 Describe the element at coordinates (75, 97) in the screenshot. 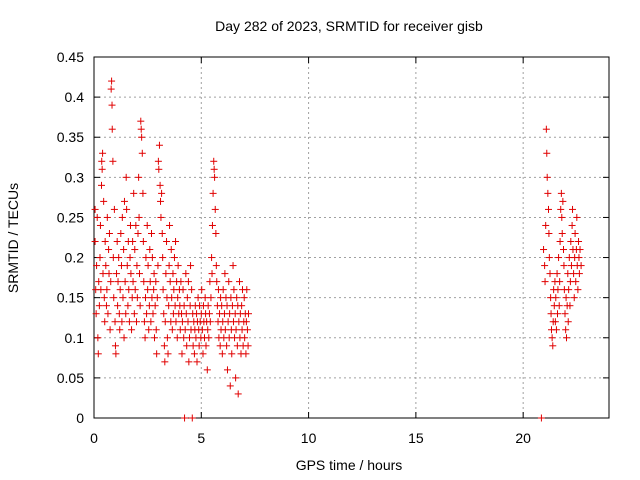

I see `y-tick-label: 0.4` at that location.